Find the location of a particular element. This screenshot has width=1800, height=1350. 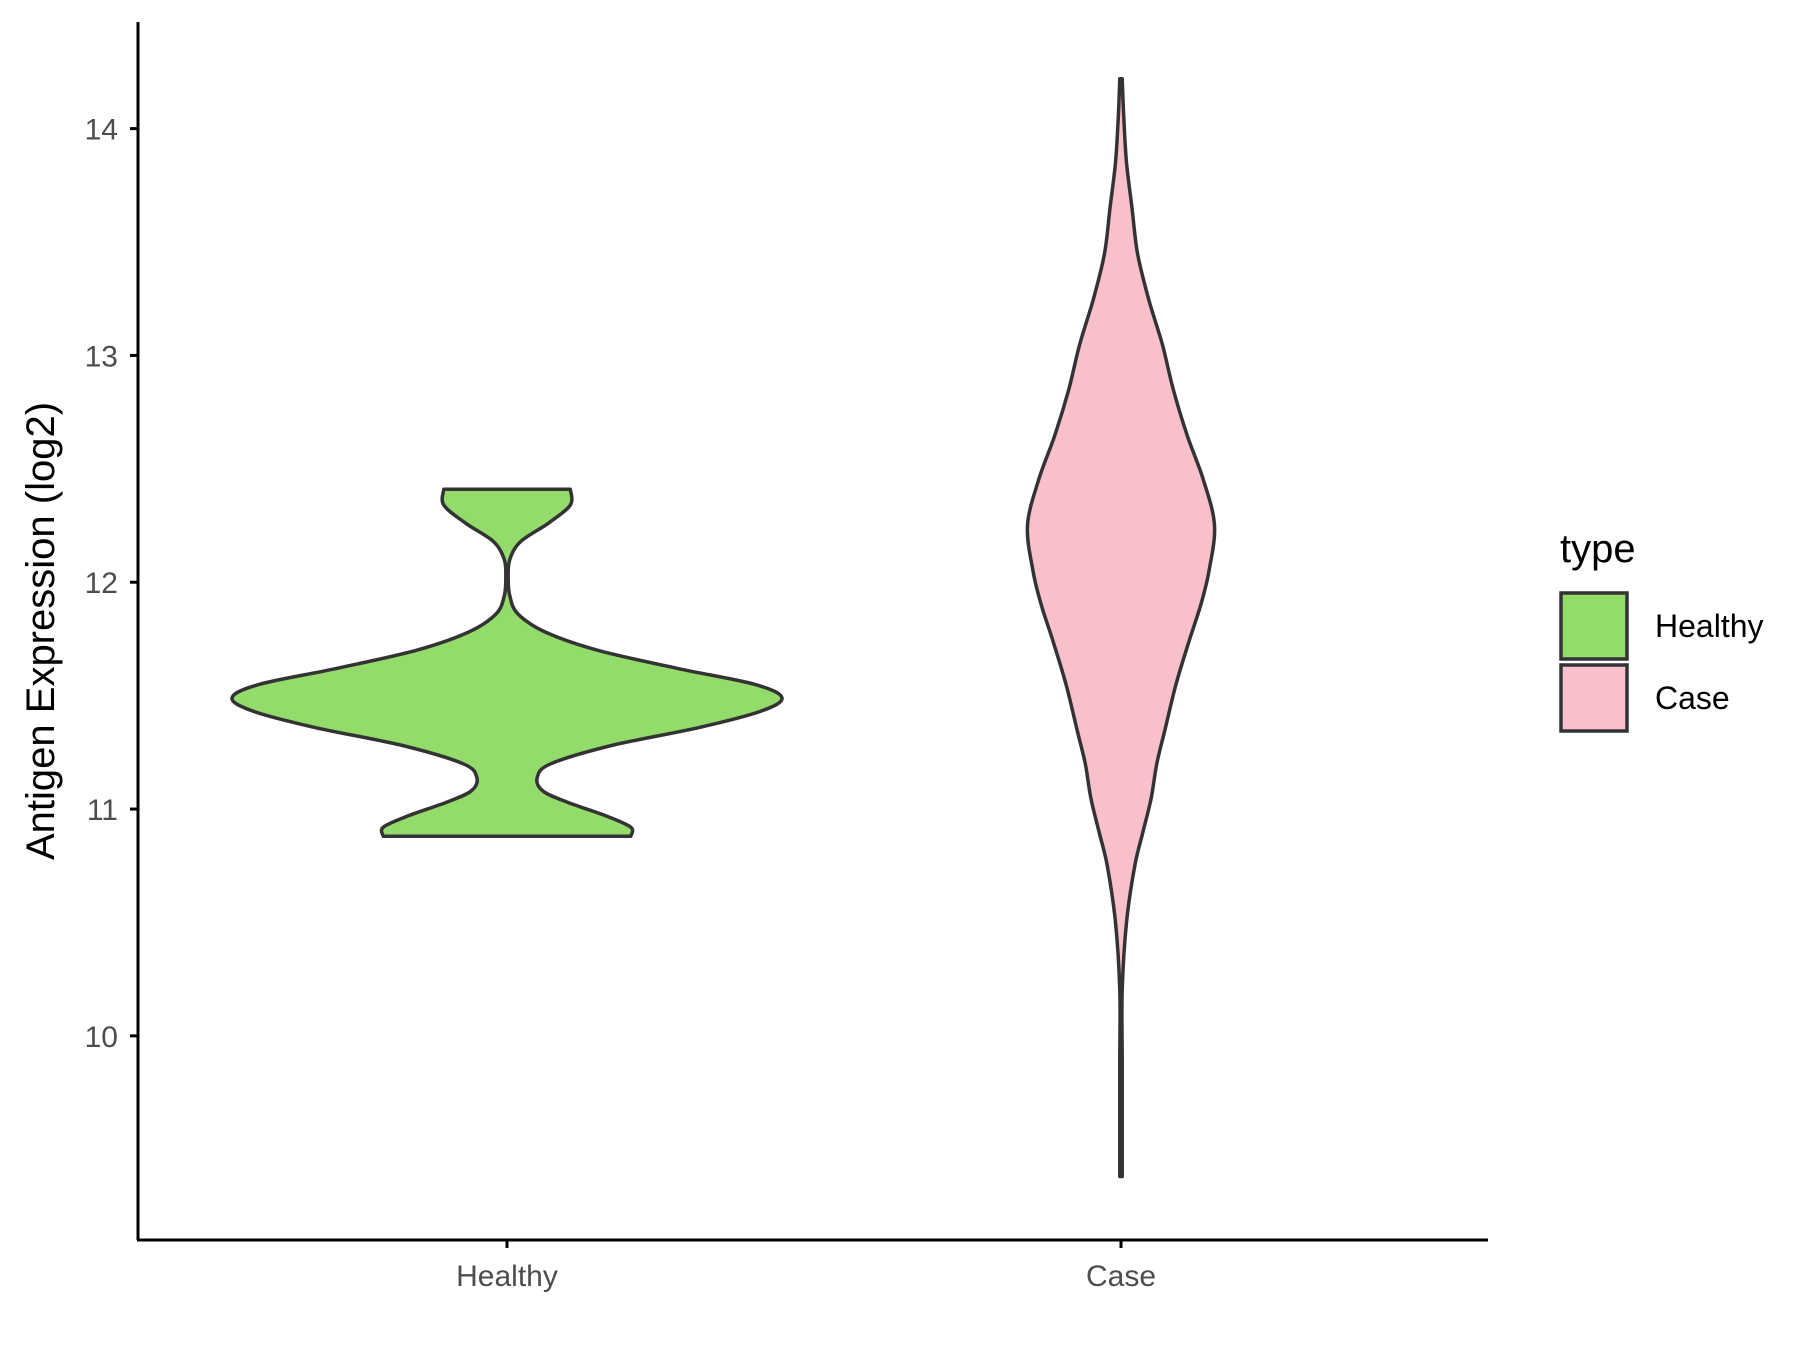

y-ticks: 10 11 12 13 14 is located at coordinates (111, 584).